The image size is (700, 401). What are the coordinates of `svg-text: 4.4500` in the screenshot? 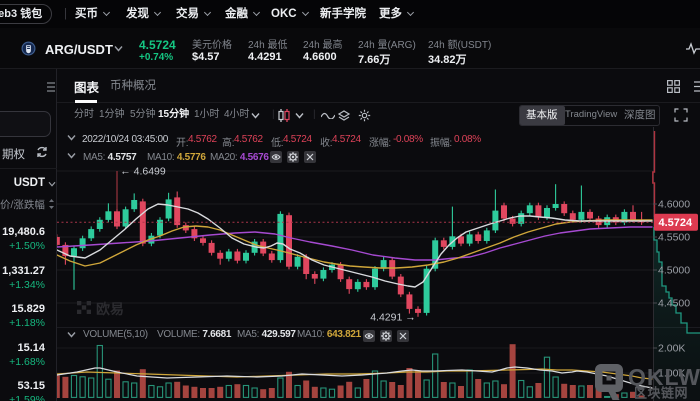 It's located at (674, 304).